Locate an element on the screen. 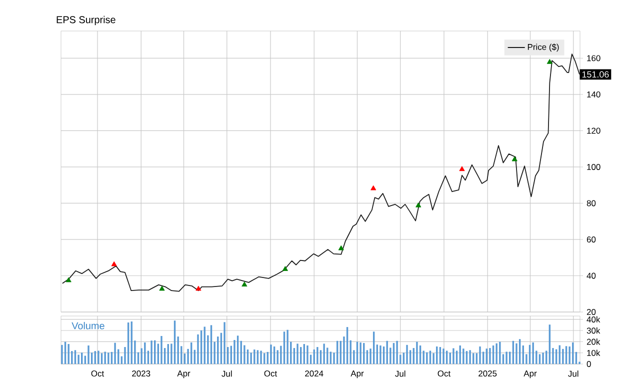 The height and width of the screenshot is (382, 640). y-tick-label: 20k is located at coordinates (593, 341).